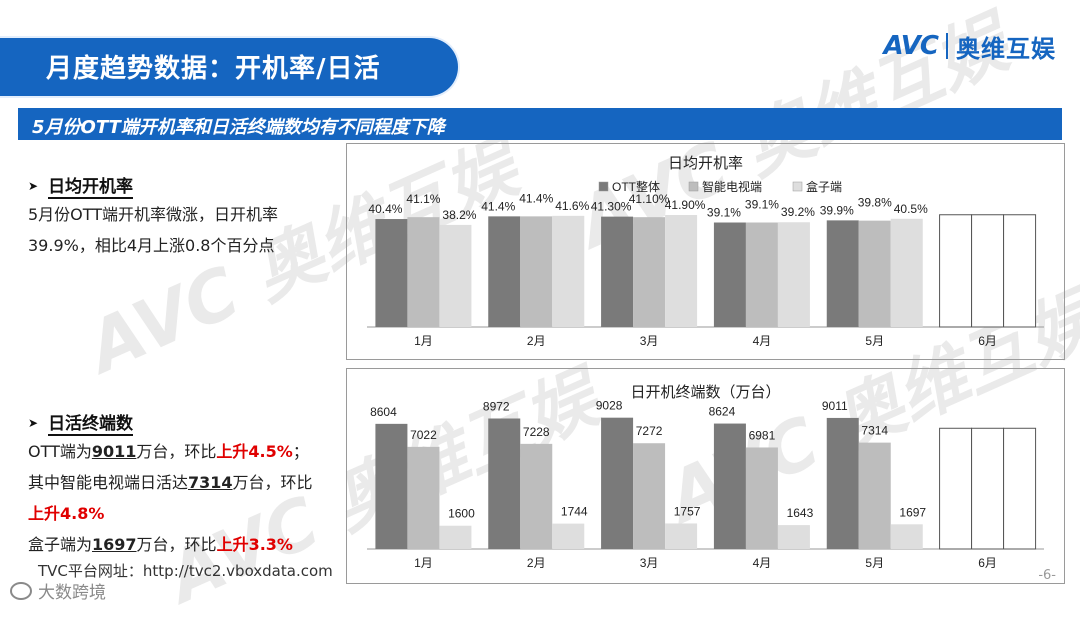  Describe the element at coordinates (153, 214) in the screenshot. I see `description-line: 5月份OTT端开机率微涨，日开机率` at that location.